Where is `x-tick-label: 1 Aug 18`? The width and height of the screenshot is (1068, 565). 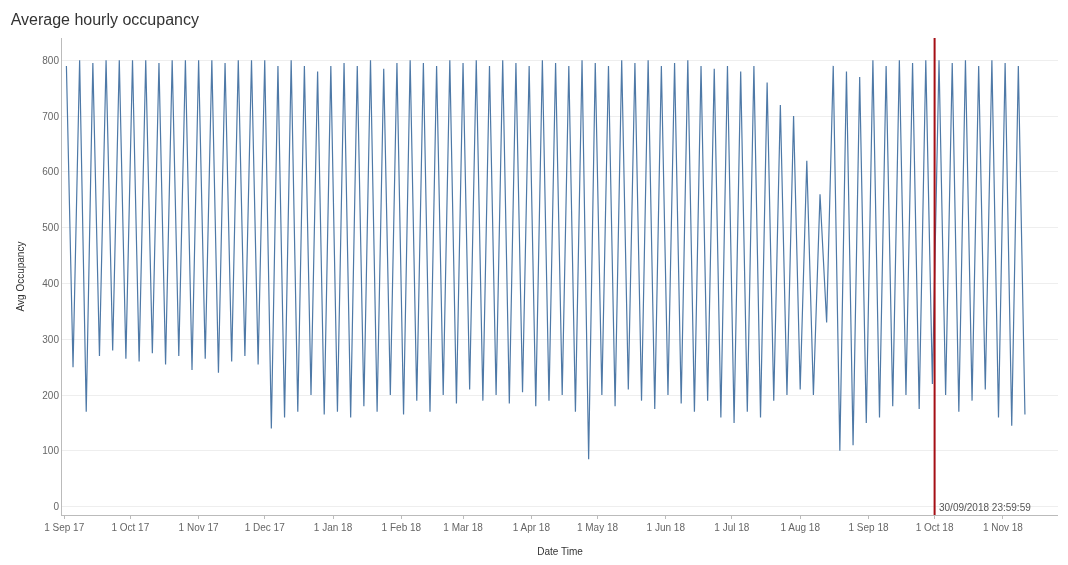 x-tick-label: 1 Aug 18 is located at coordinates (800, 527).